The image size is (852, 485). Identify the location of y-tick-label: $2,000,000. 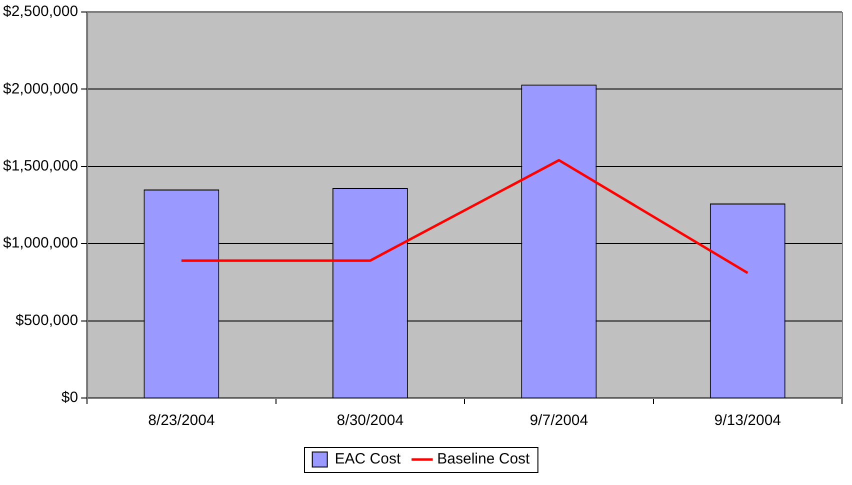
(40, 89).